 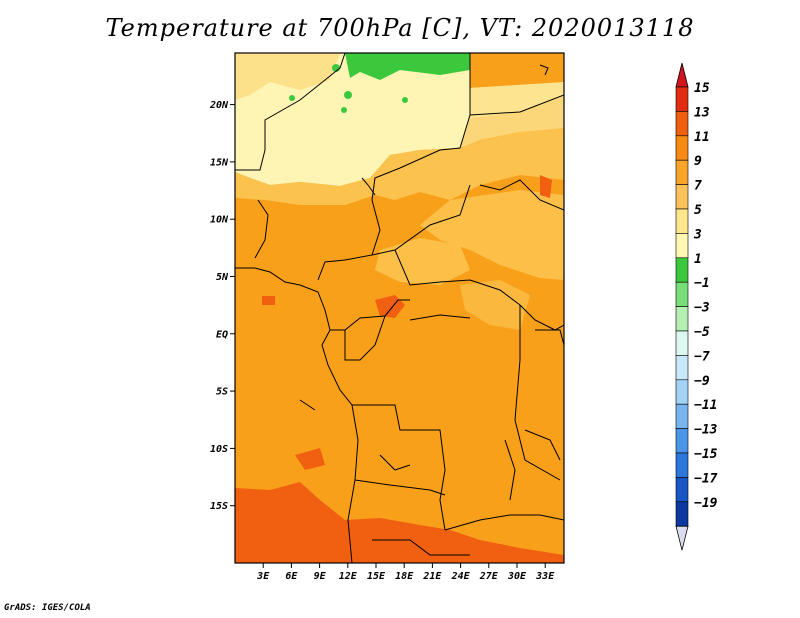 I want to click on colorbar-label: −19, so click(x=706, y=503).